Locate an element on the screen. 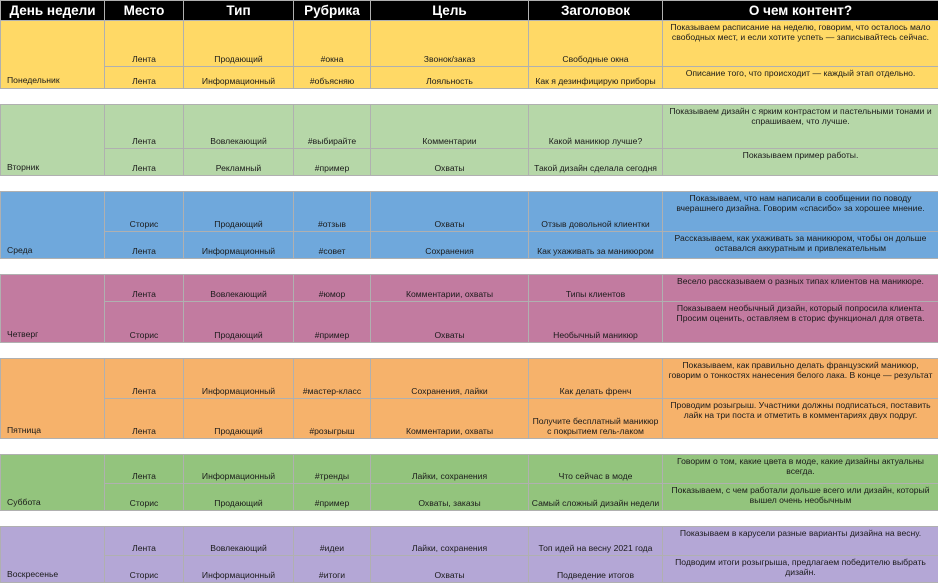  title-cell: Как ухаживать за маникюром is located at coordinates (596, 245).